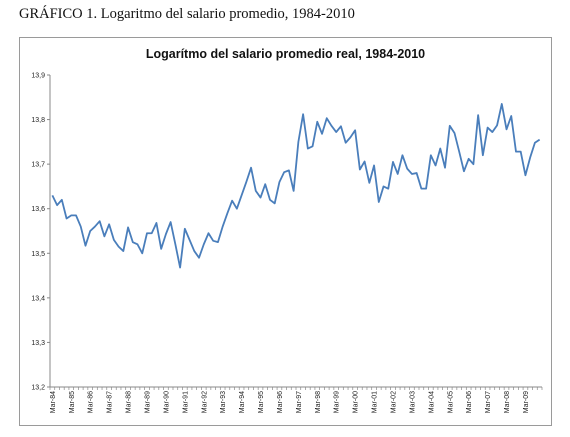 This screenshot has width=570, height=437. What do you see at coordinates (469, 402) in the screenshot?
I see `x-tick-label: Mar-06` at bounding box center [469, 402].